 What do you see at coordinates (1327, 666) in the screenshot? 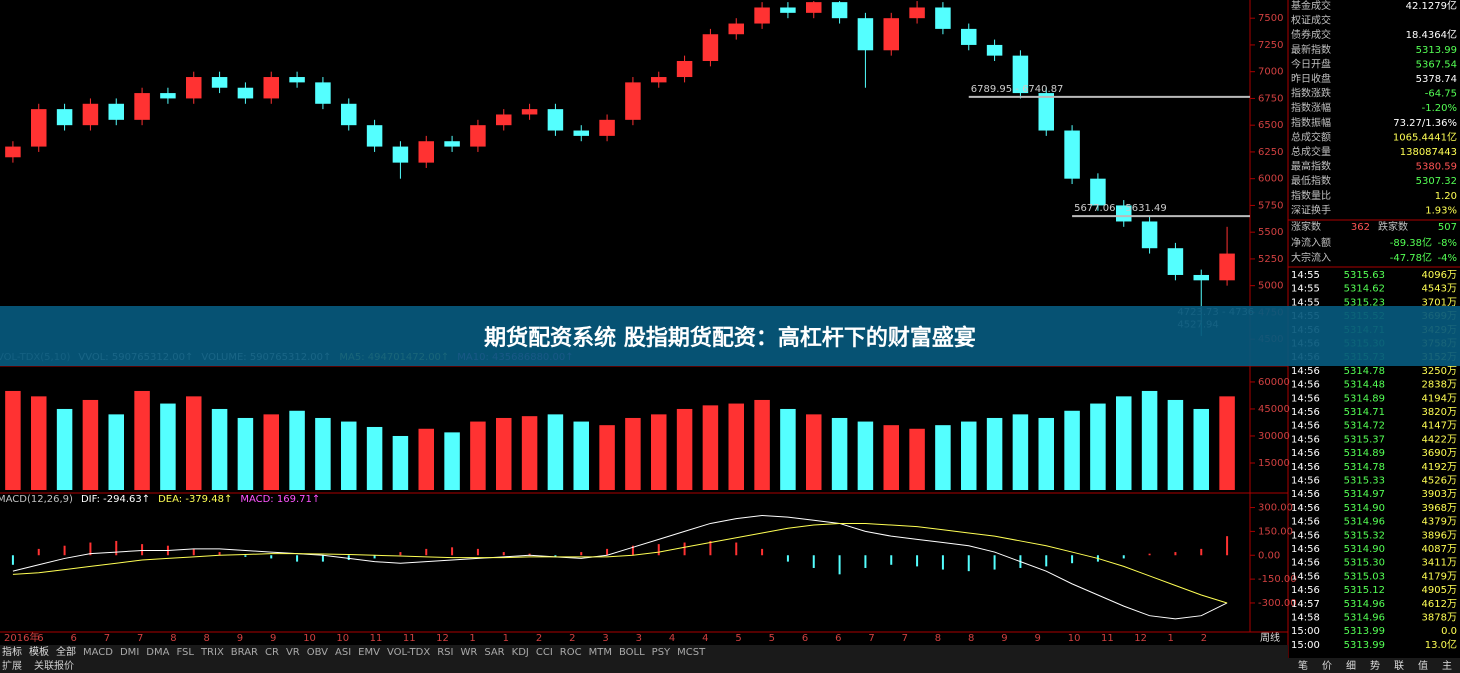
I see `panel-button: 价` at bounding box center [1327, 666].